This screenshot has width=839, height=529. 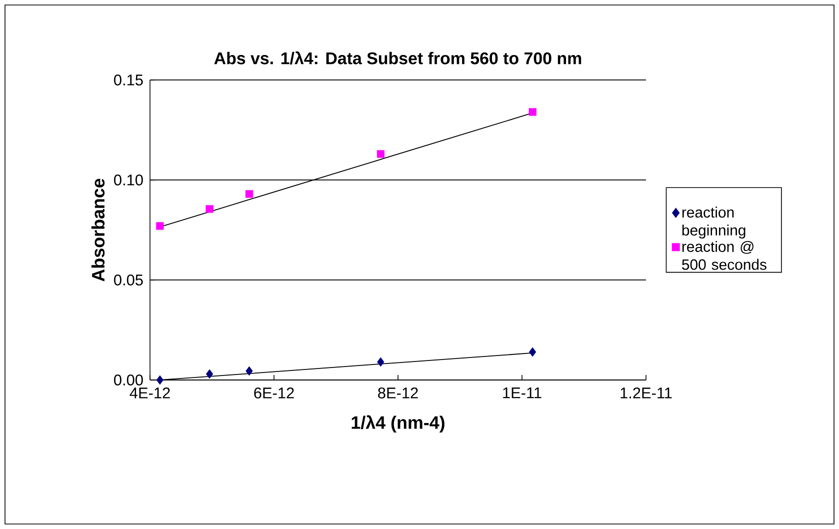 What do you see at coordinates (98, 230) in the screenshot?
I see `y-axis-title: Absorbance` at bounding box center [98, 230].